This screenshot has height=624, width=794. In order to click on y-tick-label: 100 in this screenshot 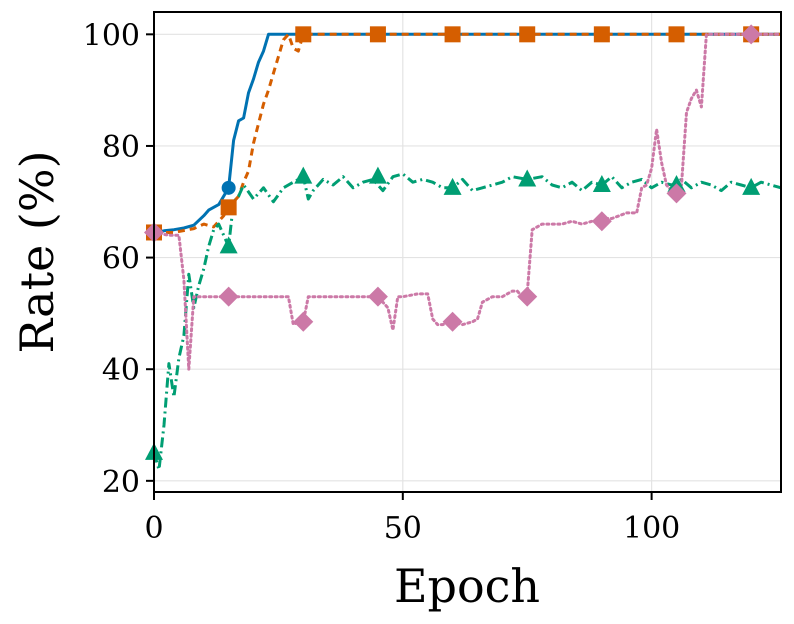, I will do `click(111, 35)`.